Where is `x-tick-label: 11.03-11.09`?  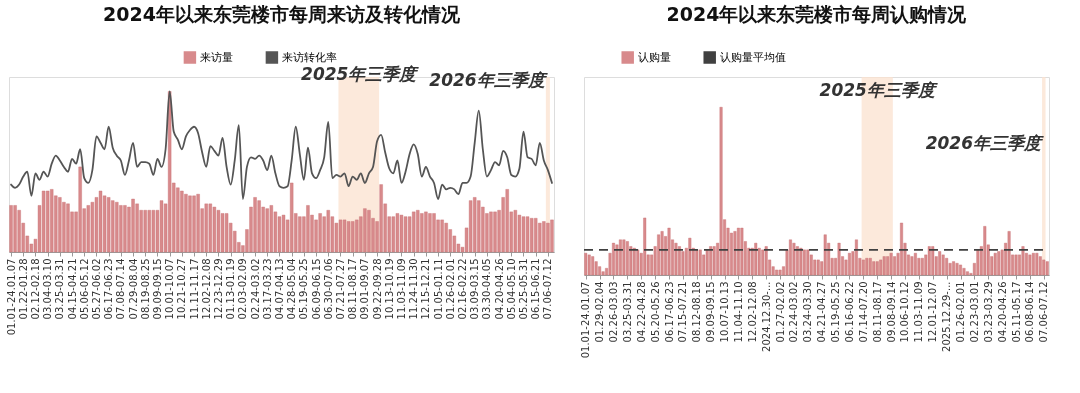
x-tick-label: 11.03-11.09 is located at coordinates (401, 289).